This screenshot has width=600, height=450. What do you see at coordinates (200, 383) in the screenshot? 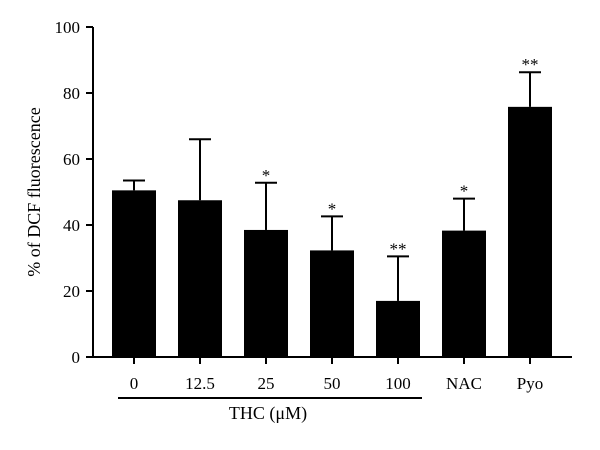
I see `x-tick-label: 12.5` at bounding box center [200, 383].